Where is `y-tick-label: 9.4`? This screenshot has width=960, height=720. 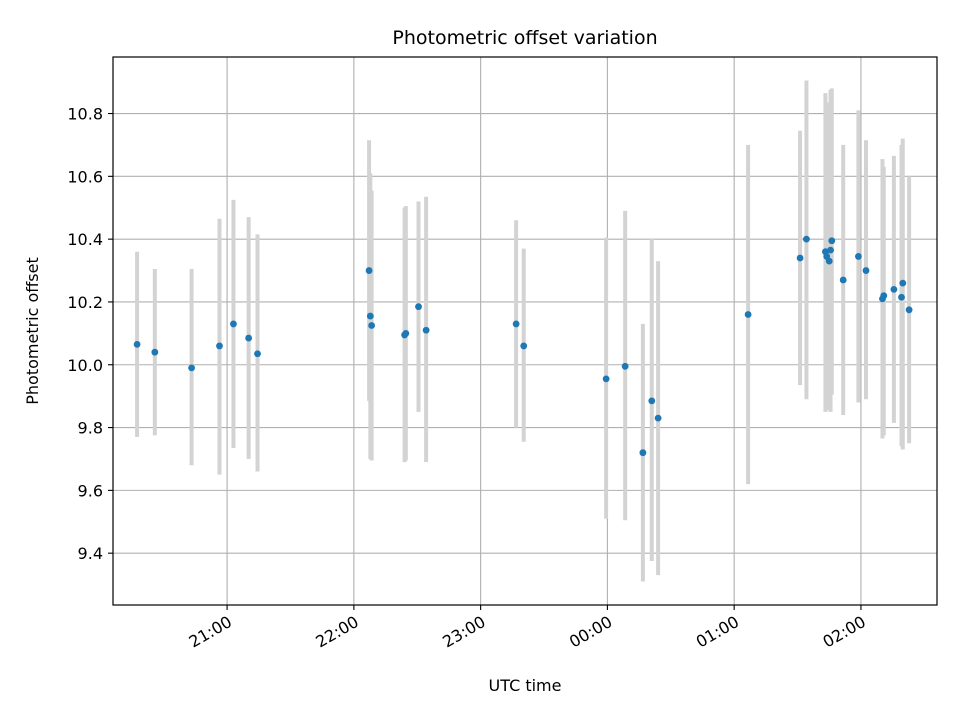 y-tick-label: 9.4 is located at coordinates (90, 553).